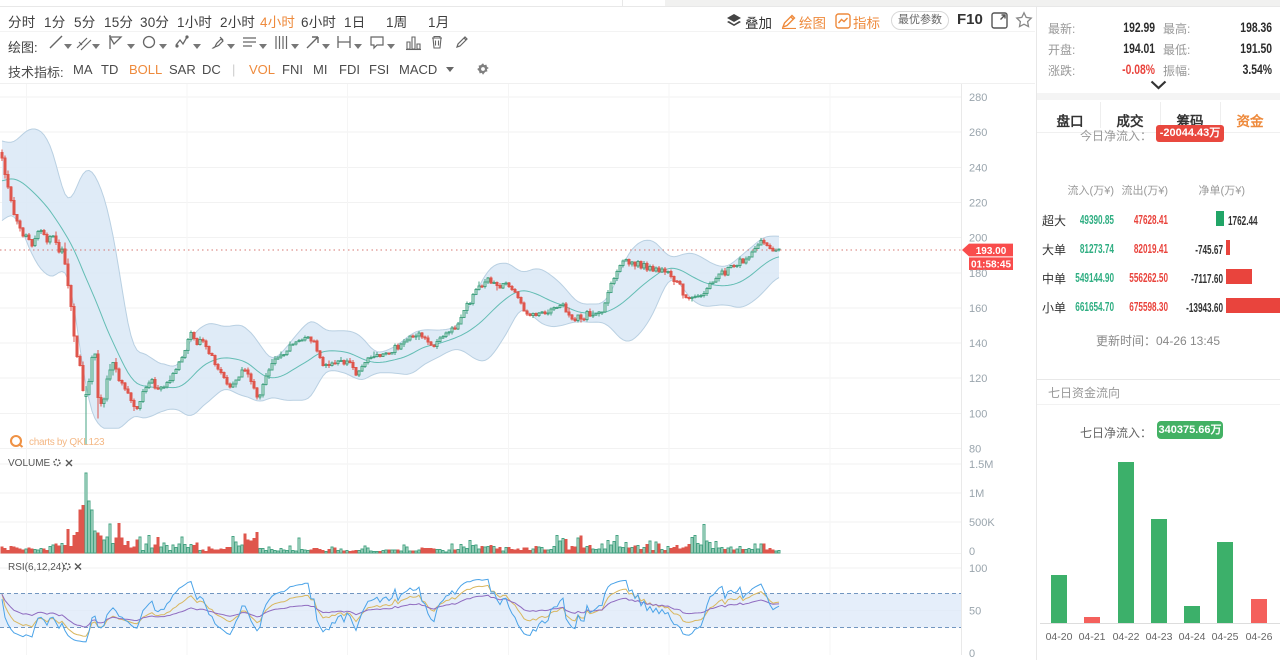  I want to click on svg-text: 1M, so click(976, 494).